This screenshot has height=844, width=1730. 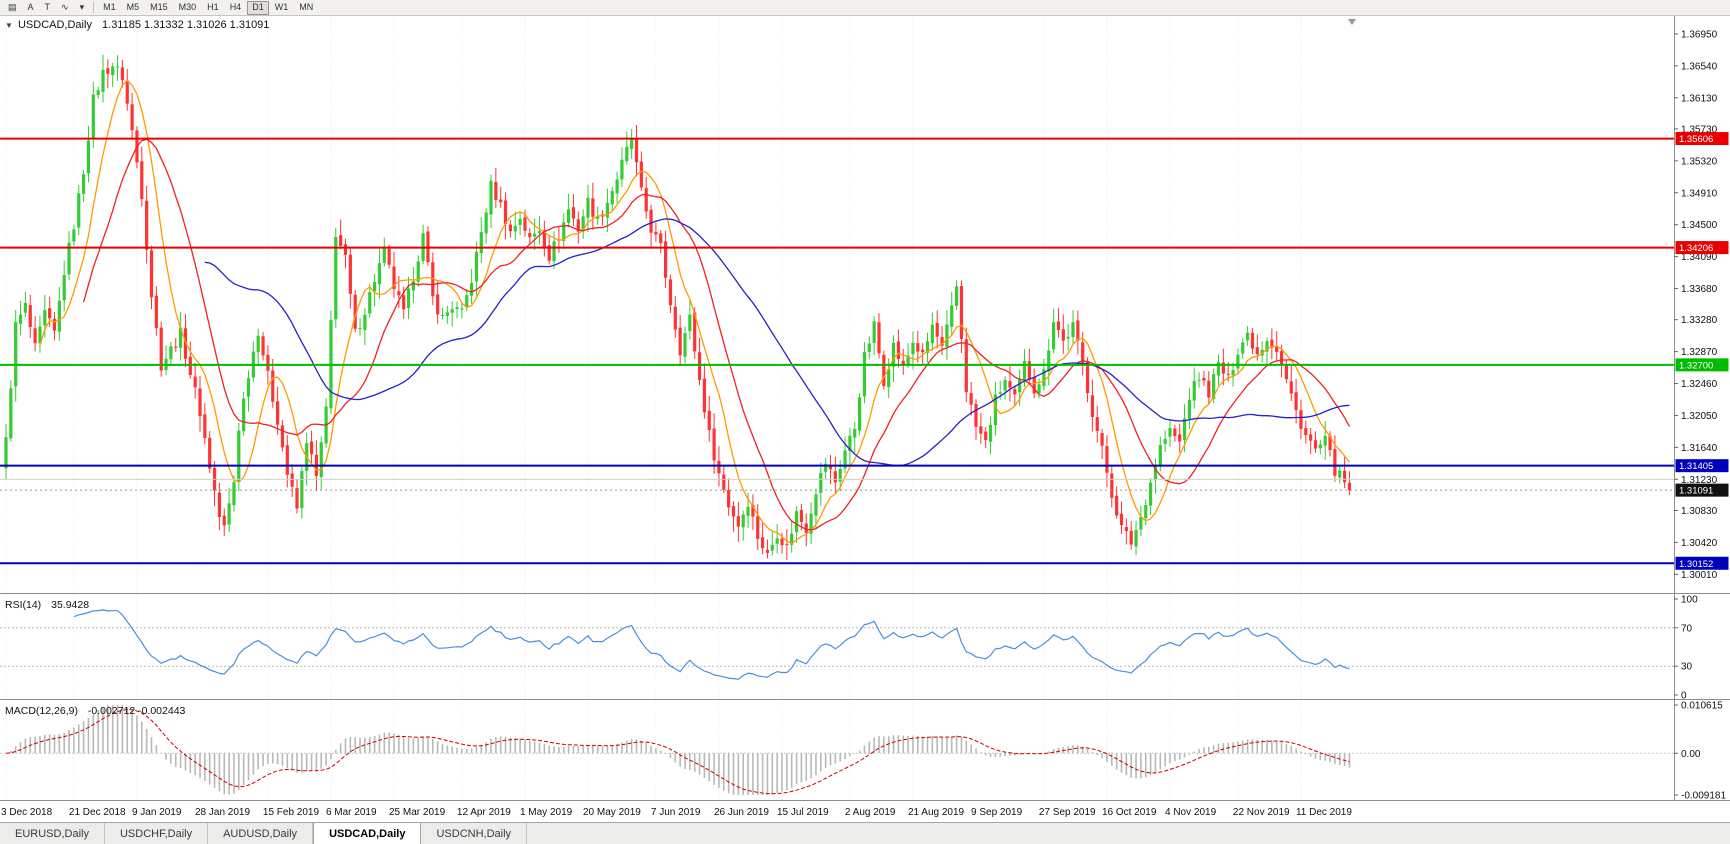 What do you see at coordinates (1699, 161) in the screenshot?
I see `svg-text: 1.35320` at bounding box center [1699, 161].